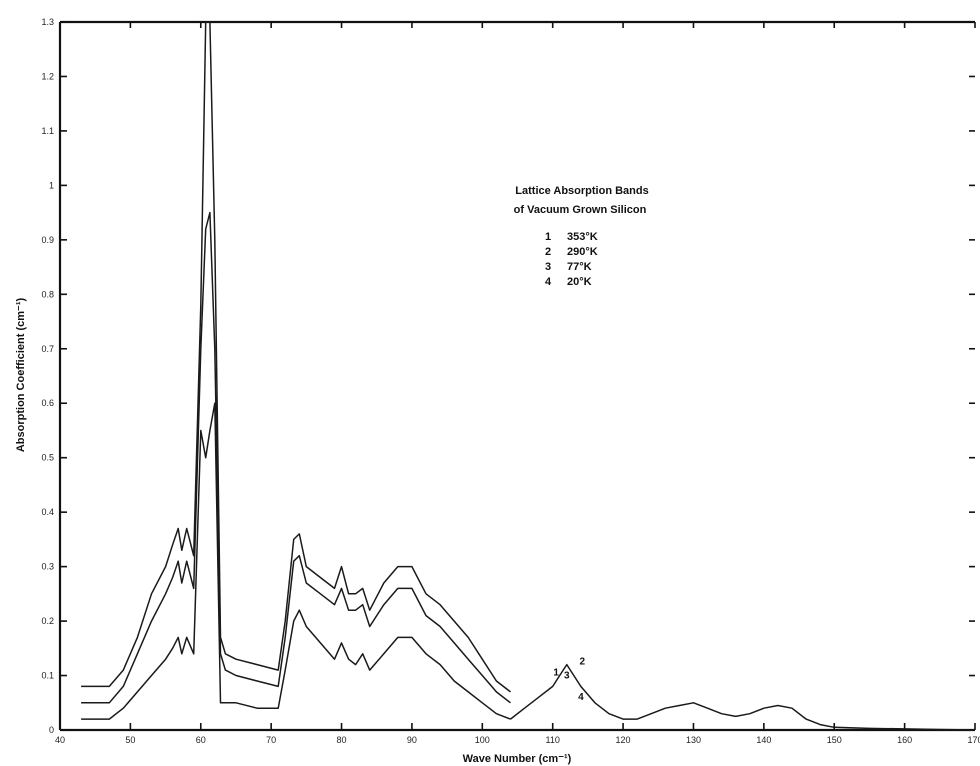 This screenshot has height=766, width=980. I want to click on y-tick-label: 0, so click(51, 730).